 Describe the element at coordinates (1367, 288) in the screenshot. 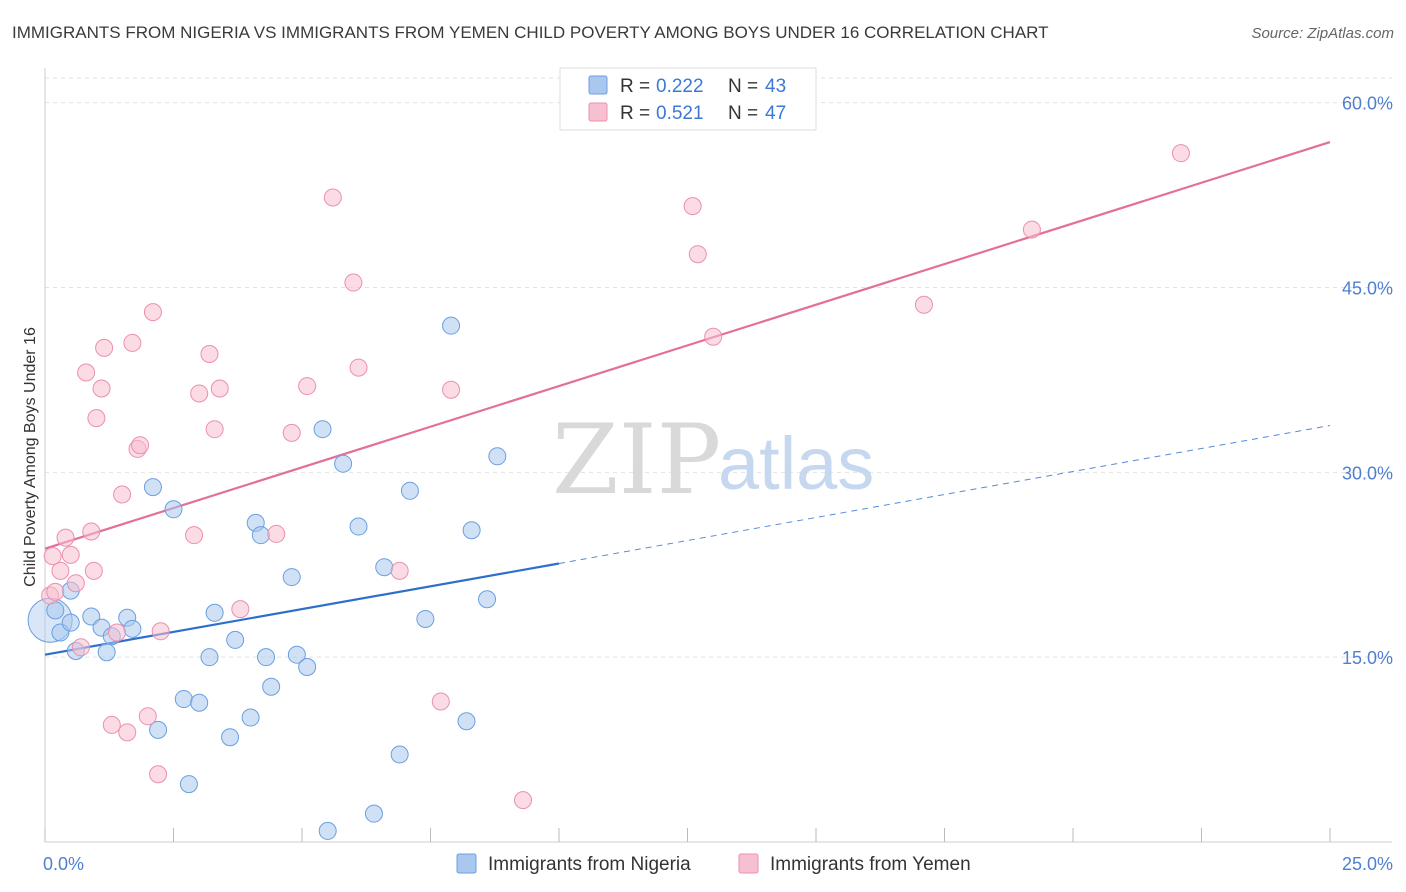

I see `y-tick-label: 45.0%` at that location.